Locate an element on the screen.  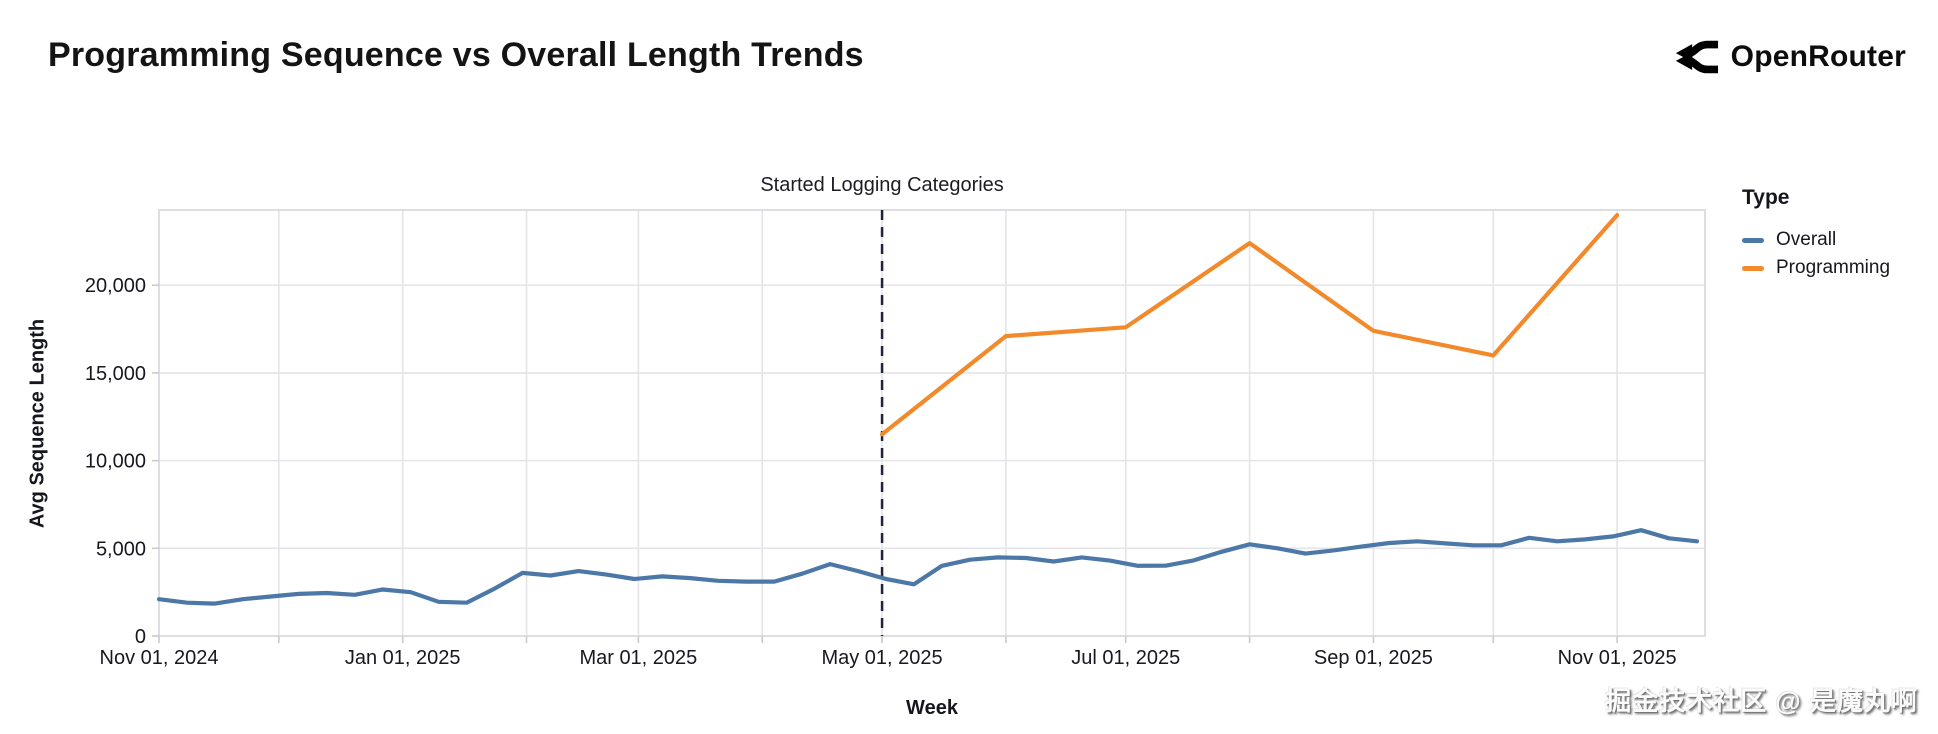
legend-item-programming: Programming is located at coordinates (1816, 268).